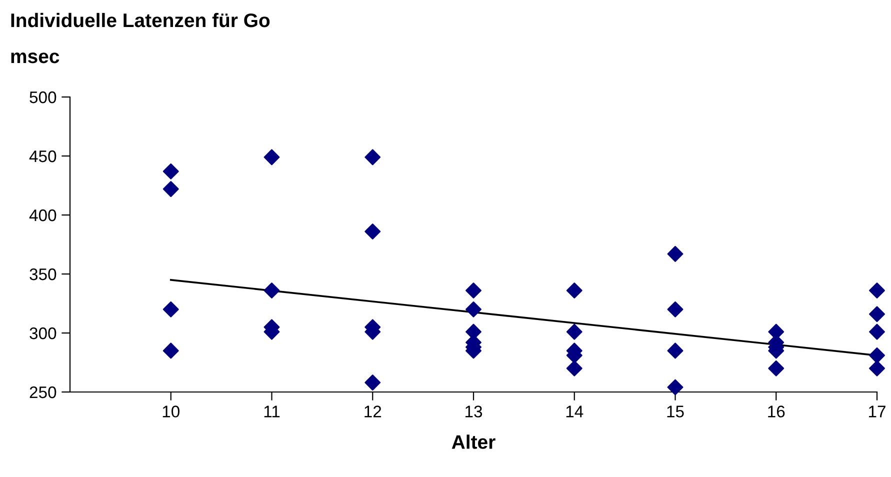 The image size is (891, 477). I want to click on x-tick-label: 10, so click(171, 412).